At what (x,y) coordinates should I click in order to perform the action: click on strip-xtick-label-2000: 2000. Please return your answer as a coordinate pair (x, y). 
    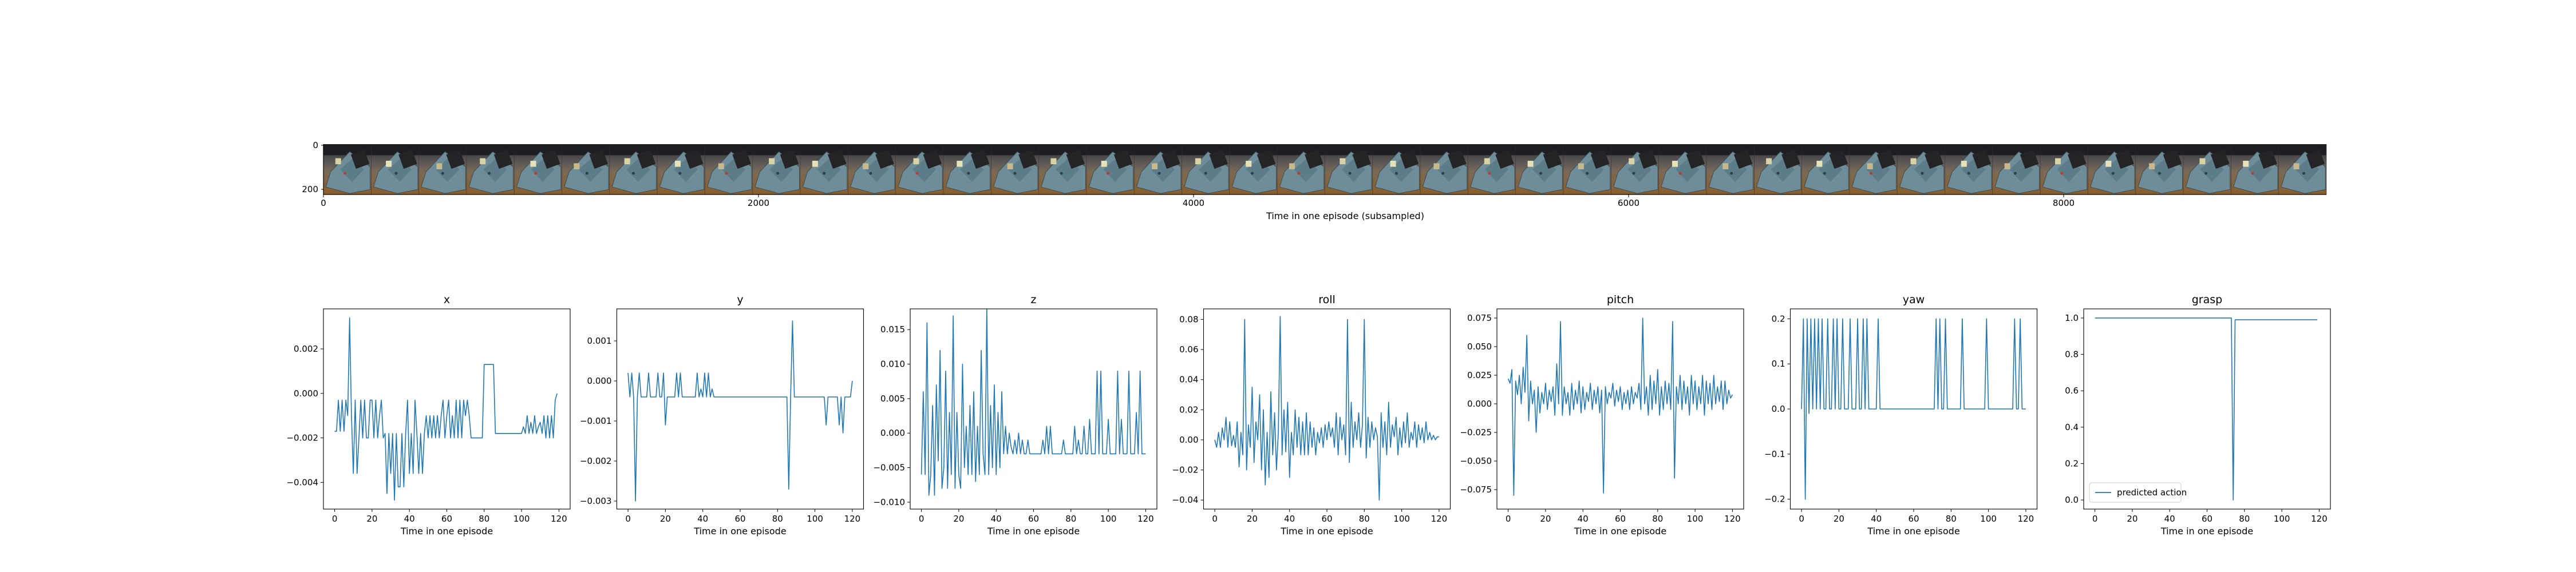
    Looking at the image, I should click on (758, 203).